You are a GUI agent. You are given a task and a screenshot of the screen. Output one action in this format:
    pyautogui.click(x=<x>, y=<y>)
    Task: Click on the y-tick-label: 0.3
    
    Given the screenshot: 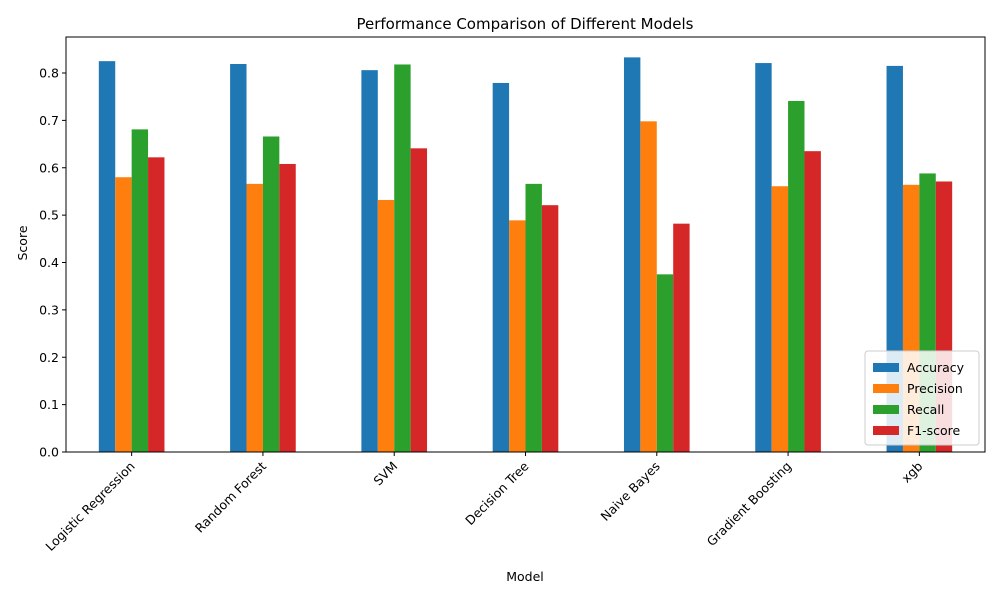 What is the action you would take?
    pyautogui.click(x=49, y=309)
    